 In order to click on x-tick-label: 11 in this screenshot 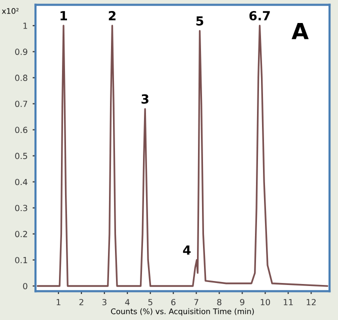, I will do `click(288, 302)`.